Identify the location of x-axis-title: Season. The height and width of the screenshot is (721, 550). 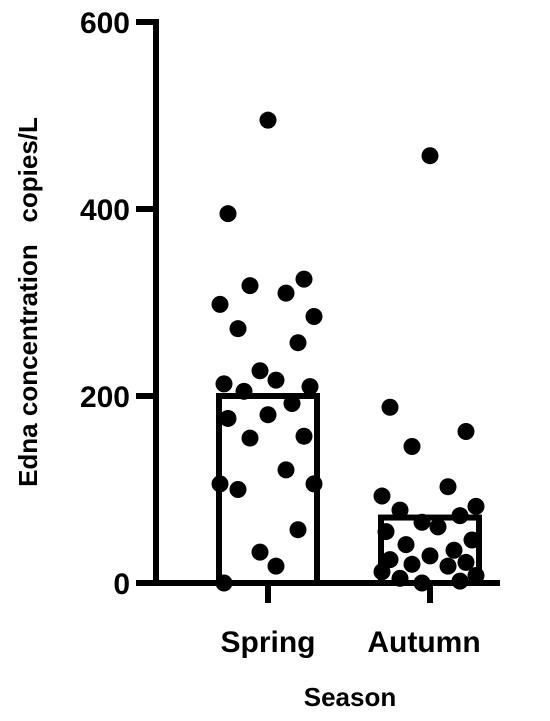
(350, 697).